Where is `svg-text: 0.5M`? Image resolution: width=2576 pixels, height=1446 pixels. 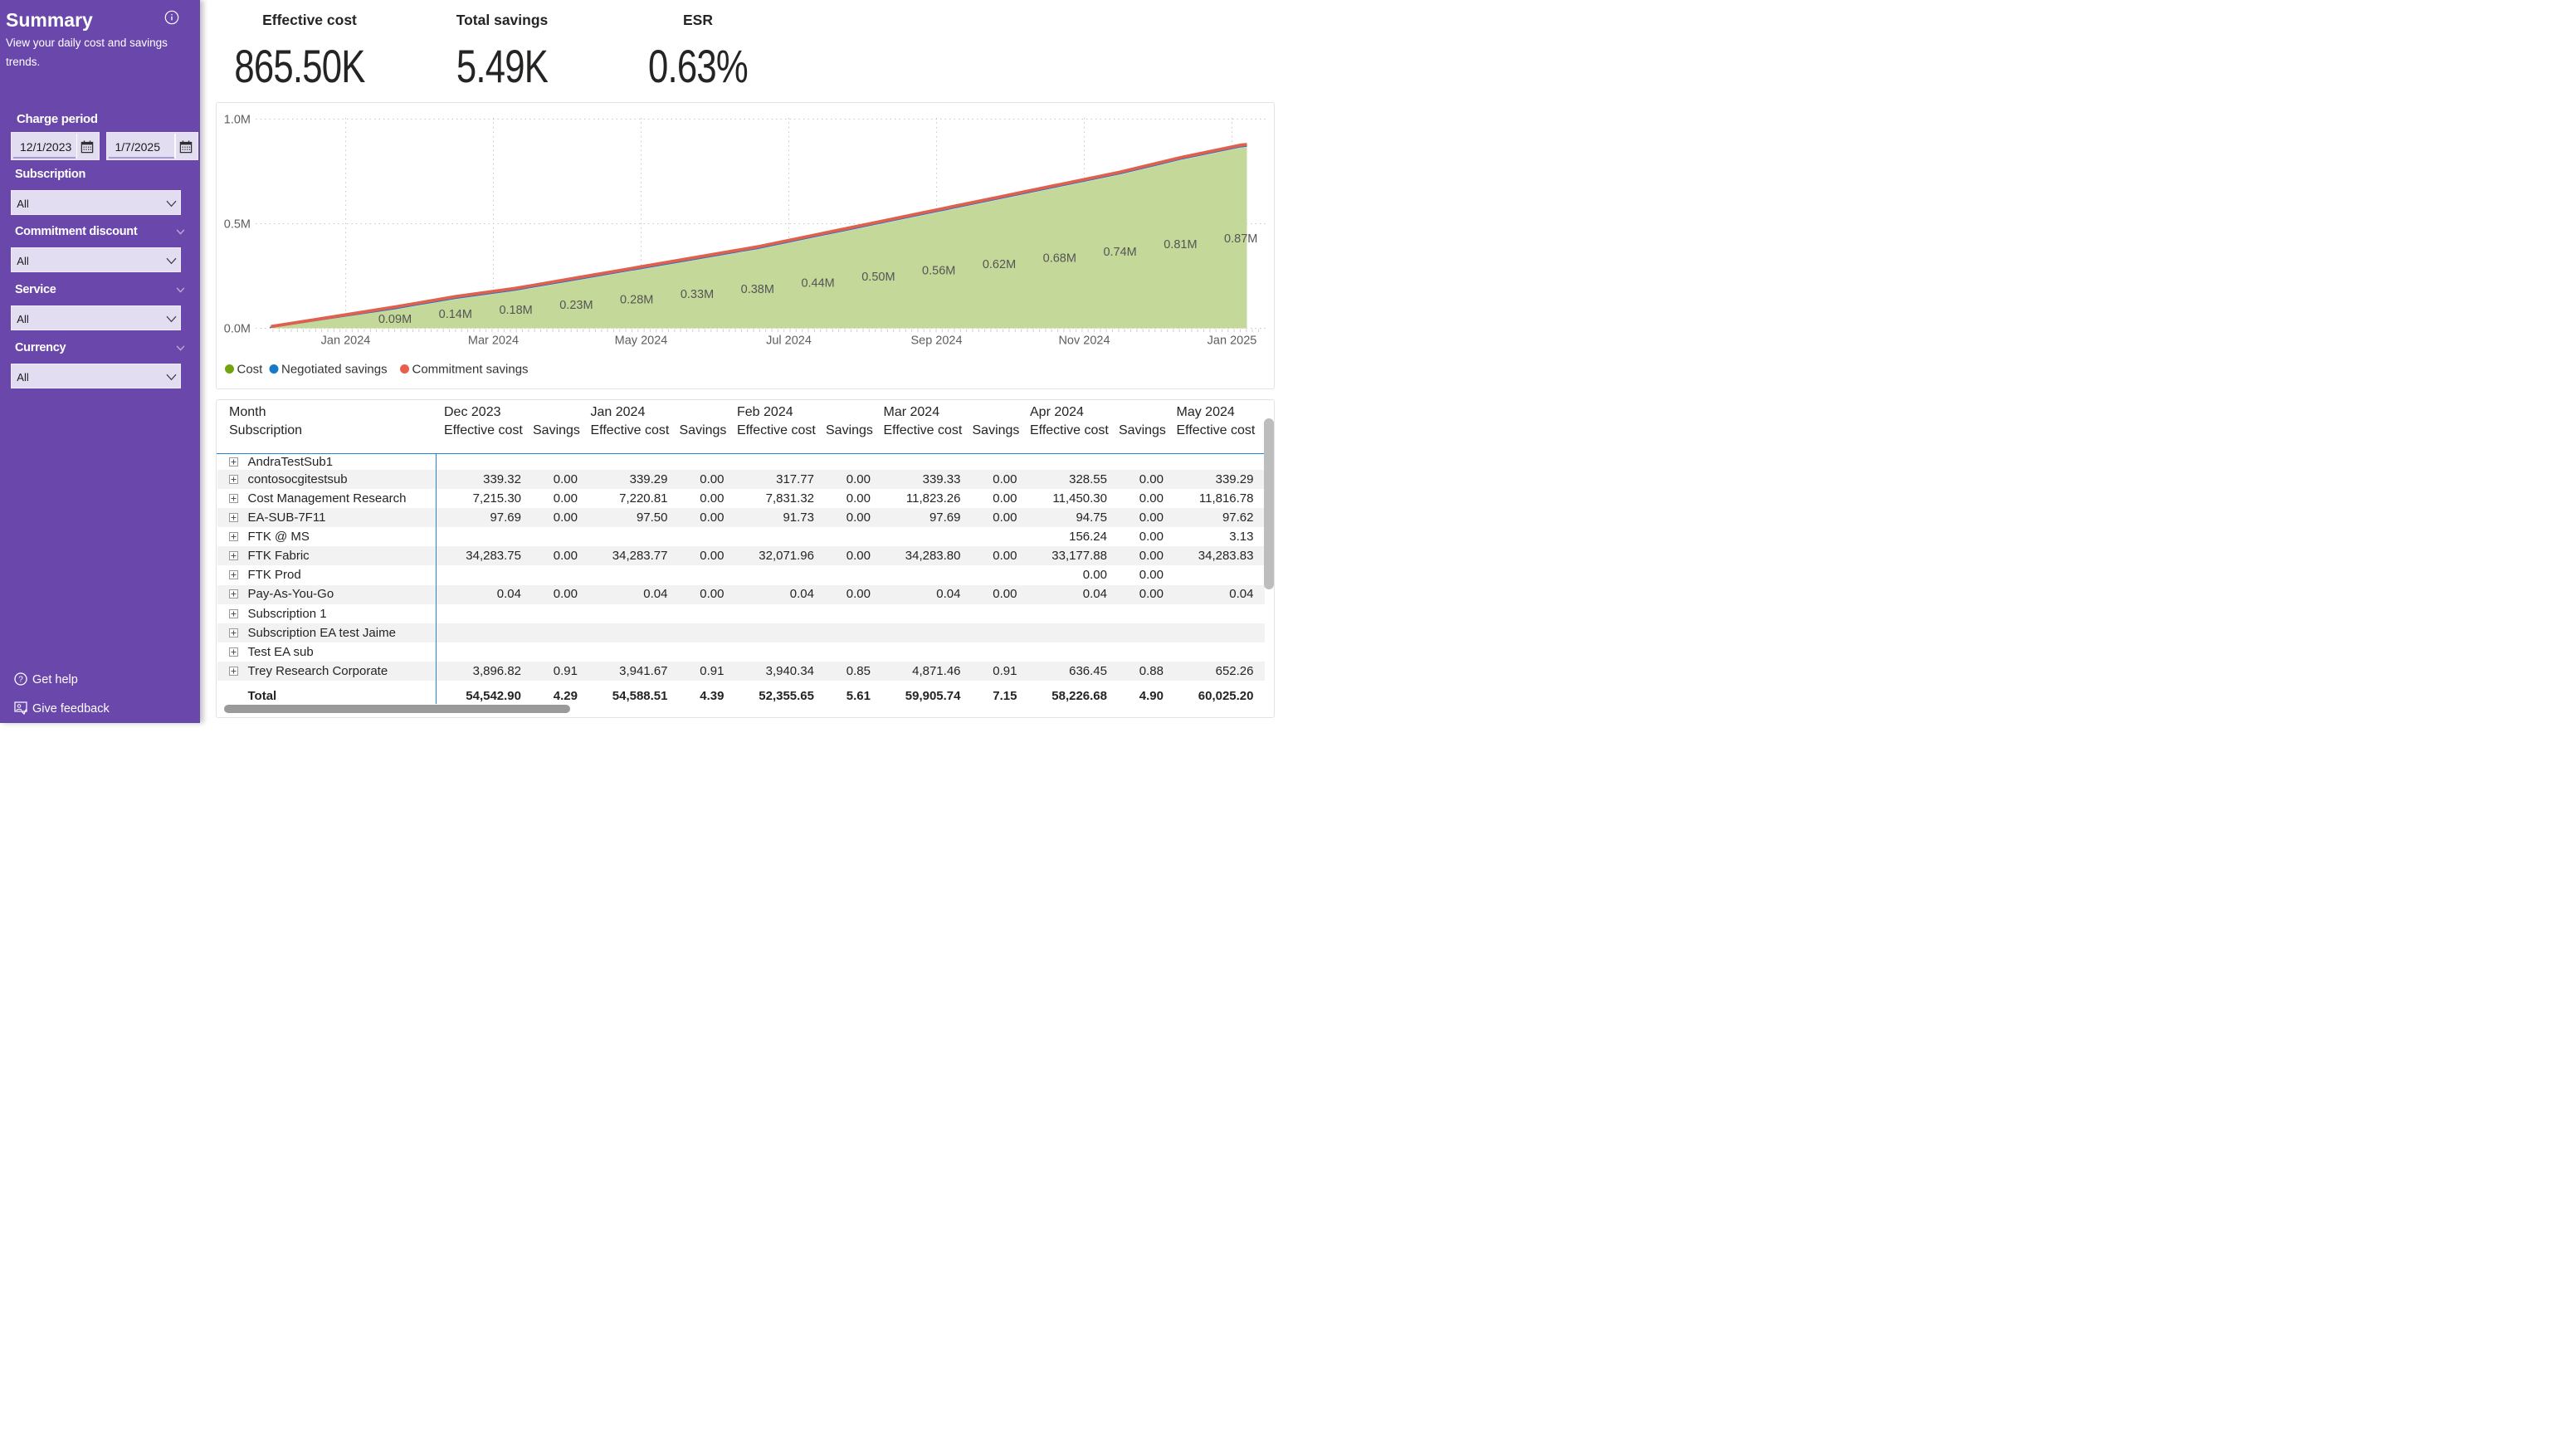 svg-text: 0.5M is located at coordinates (236, 225).